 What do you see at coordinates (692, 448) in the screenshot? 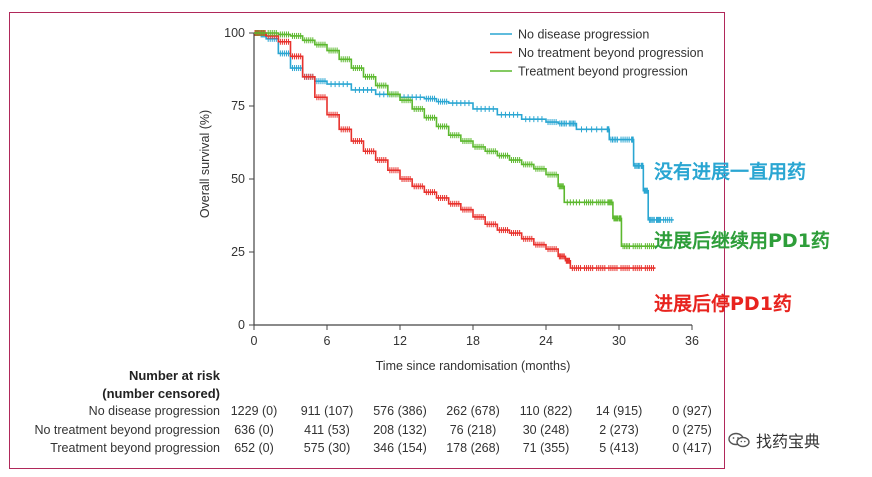
I see `risk-cell: 0 (417)` at bounding box center [692, 448].